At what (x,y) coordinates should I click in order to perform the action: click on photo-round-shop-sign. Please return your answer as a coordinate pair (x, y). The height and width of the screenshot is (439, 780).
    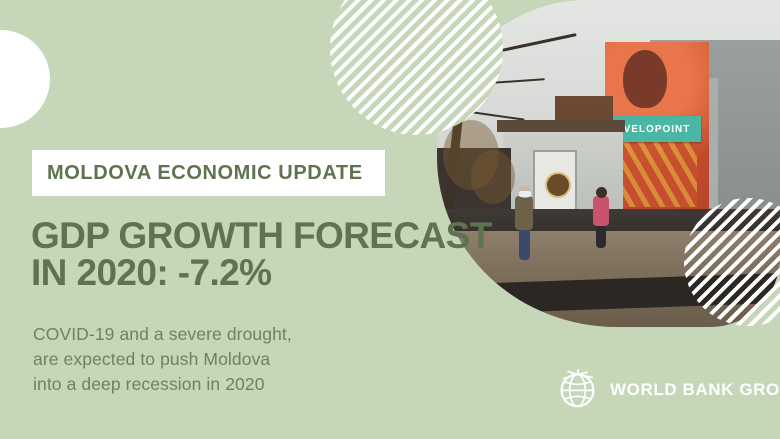
    Looking at the image, I should click on (558, 185).